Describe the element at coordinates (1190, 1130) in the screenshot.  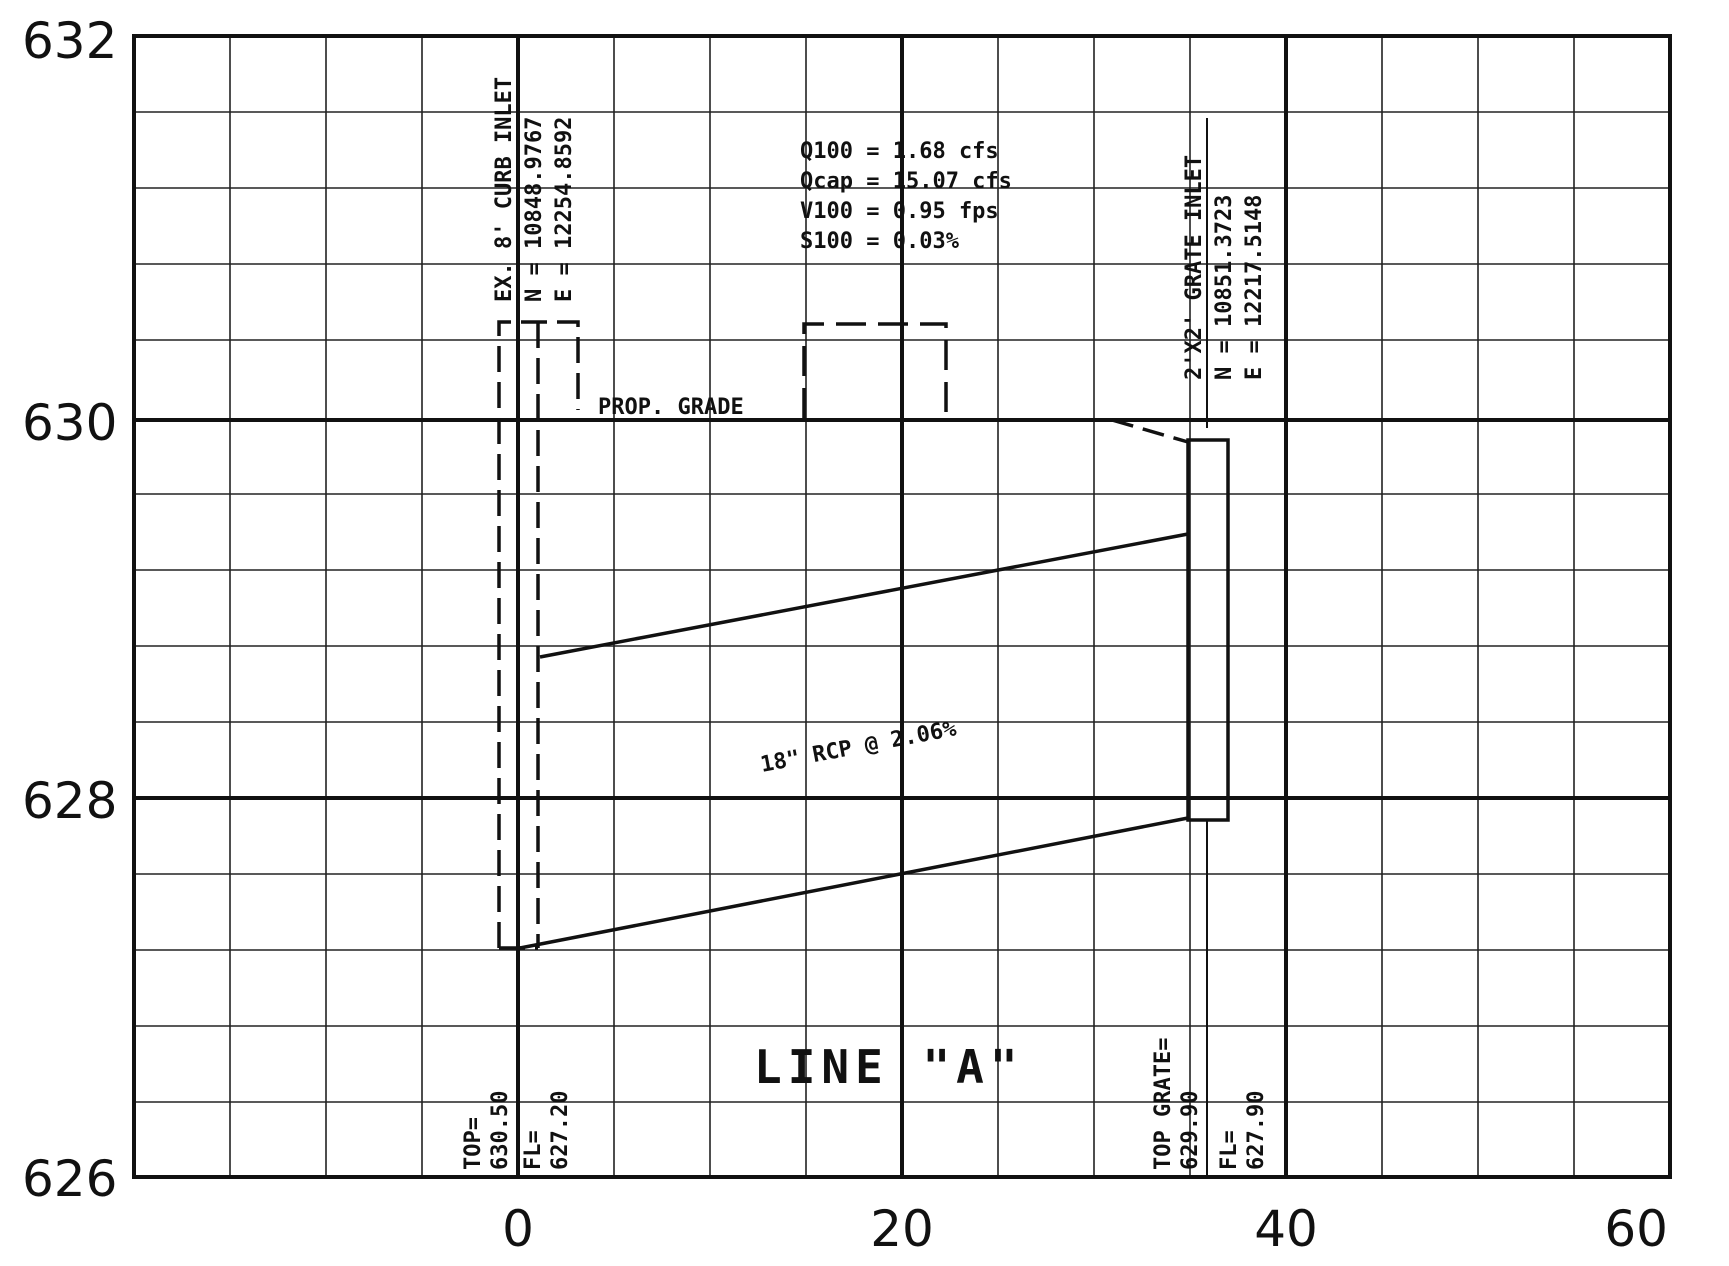
I see `grate-inlet-top-value: 629.90` at that location.